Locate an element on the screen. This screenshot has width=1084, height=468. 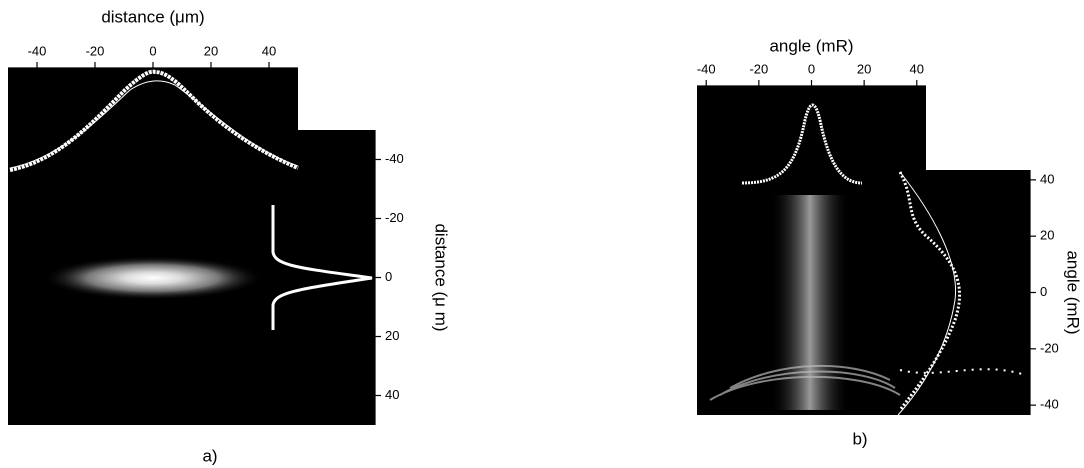
caption: b) is located at coordinates (859, 438).